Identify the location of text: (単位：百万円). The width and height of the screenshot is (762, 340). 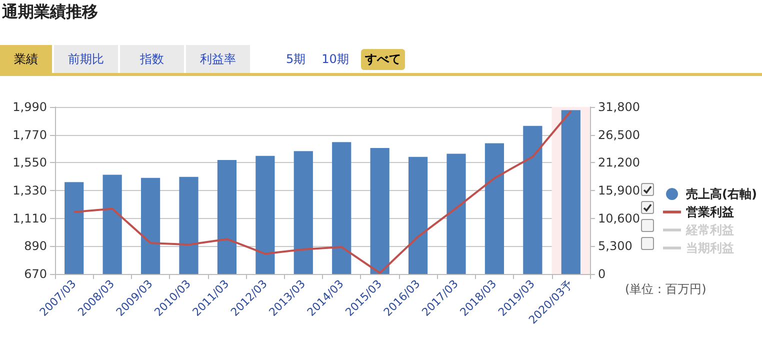
(665, 289).